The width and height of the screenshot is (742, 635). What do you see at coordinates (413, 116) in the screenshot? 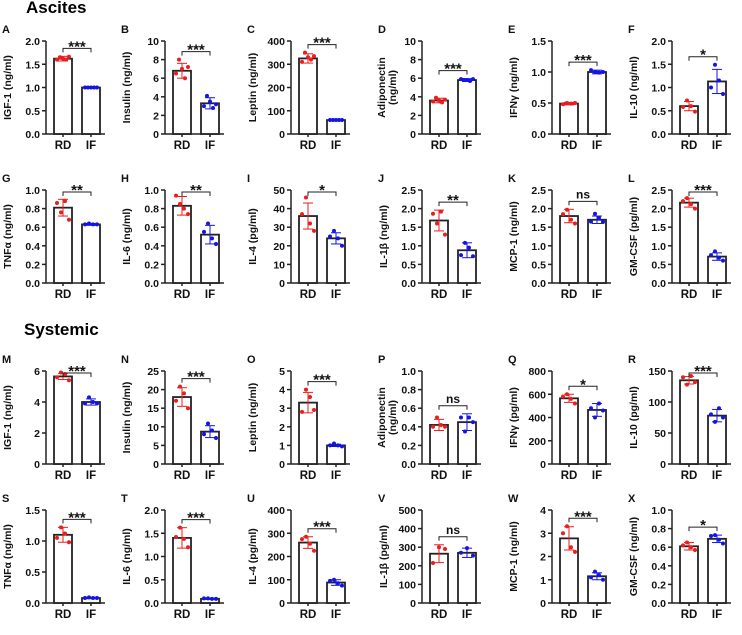
I see `y-tick-label: 2` at bounding box center [413, 116].